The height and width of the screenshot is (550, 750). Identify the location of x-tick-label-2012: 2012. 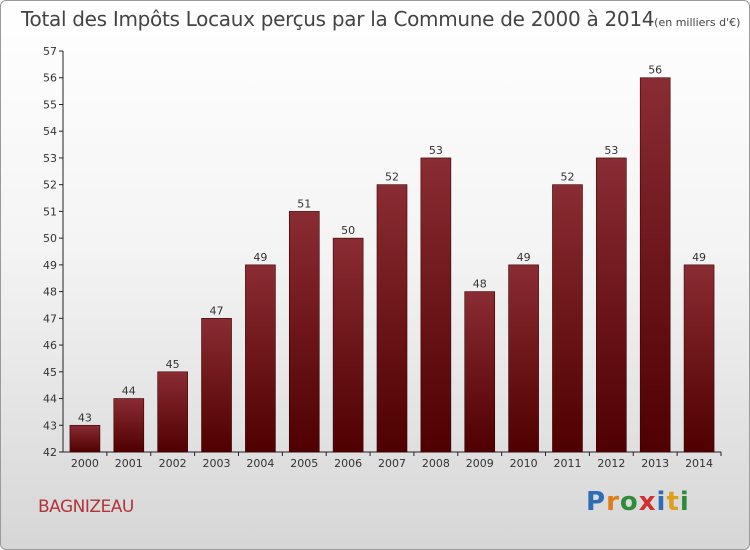
(611, 463).